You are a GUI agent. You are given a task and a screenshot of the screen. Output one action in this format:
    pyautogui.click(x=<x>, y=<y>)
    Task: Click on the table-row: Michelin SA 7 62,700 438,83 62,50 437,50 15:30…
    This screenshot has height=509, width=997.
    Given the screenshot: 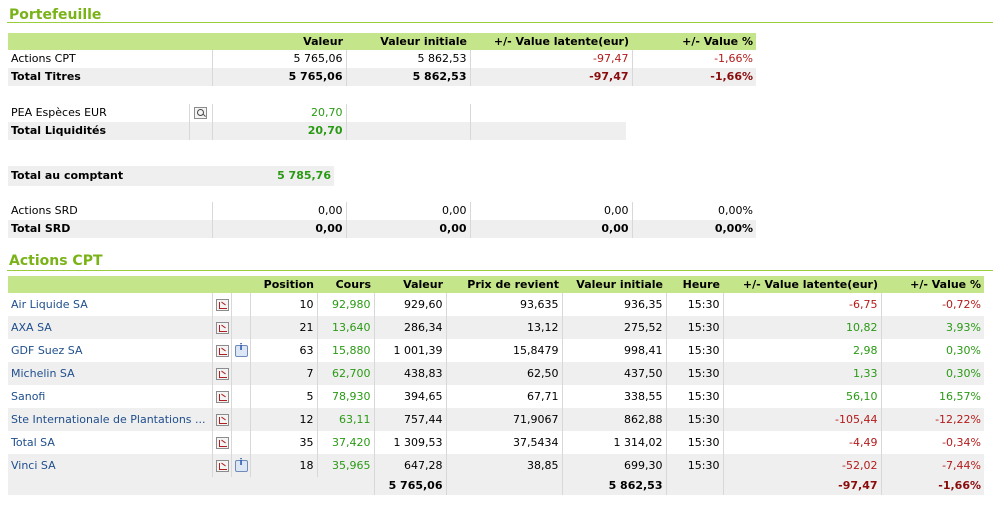 What is the action you would take?
    pyautogui.click(x=496, y=373)
    